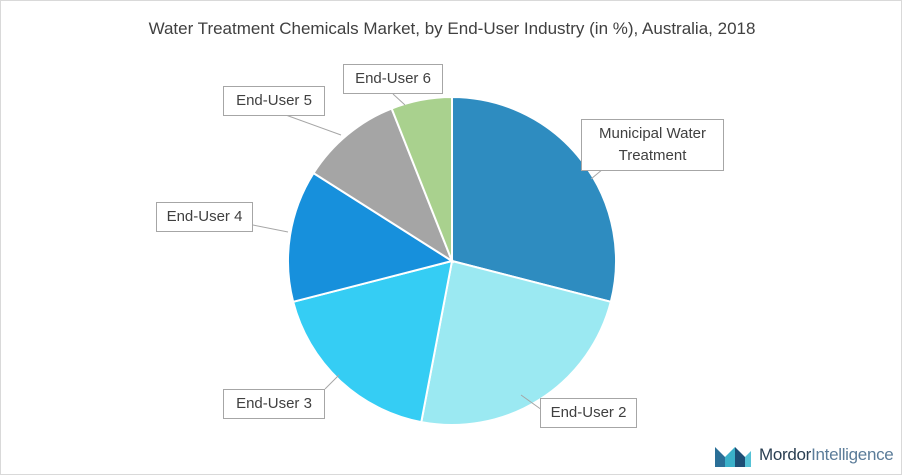  I want to click on brand-name-part1: Mordor, so click(785, 454).